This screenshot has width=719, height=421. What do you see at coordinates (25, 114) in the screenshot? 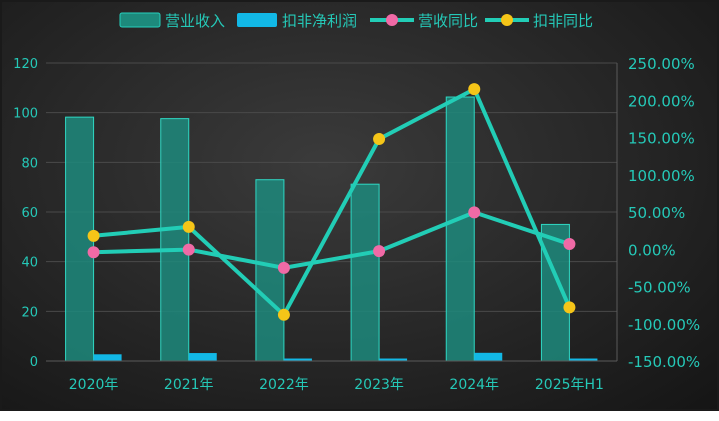
I see `y-left-tick-label: 100` at bounding box center [25, 114].